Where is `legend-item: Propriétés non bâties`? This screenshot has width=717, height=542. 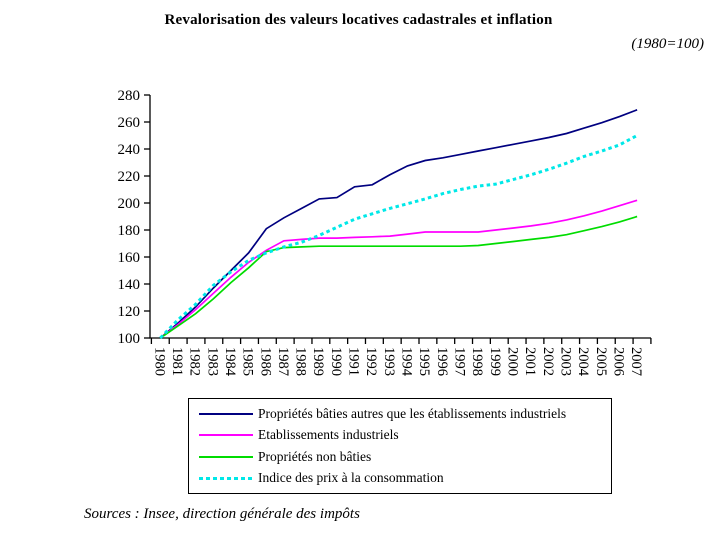 legend-item: Propriétés non bâties is located at coordinates (405, 456).